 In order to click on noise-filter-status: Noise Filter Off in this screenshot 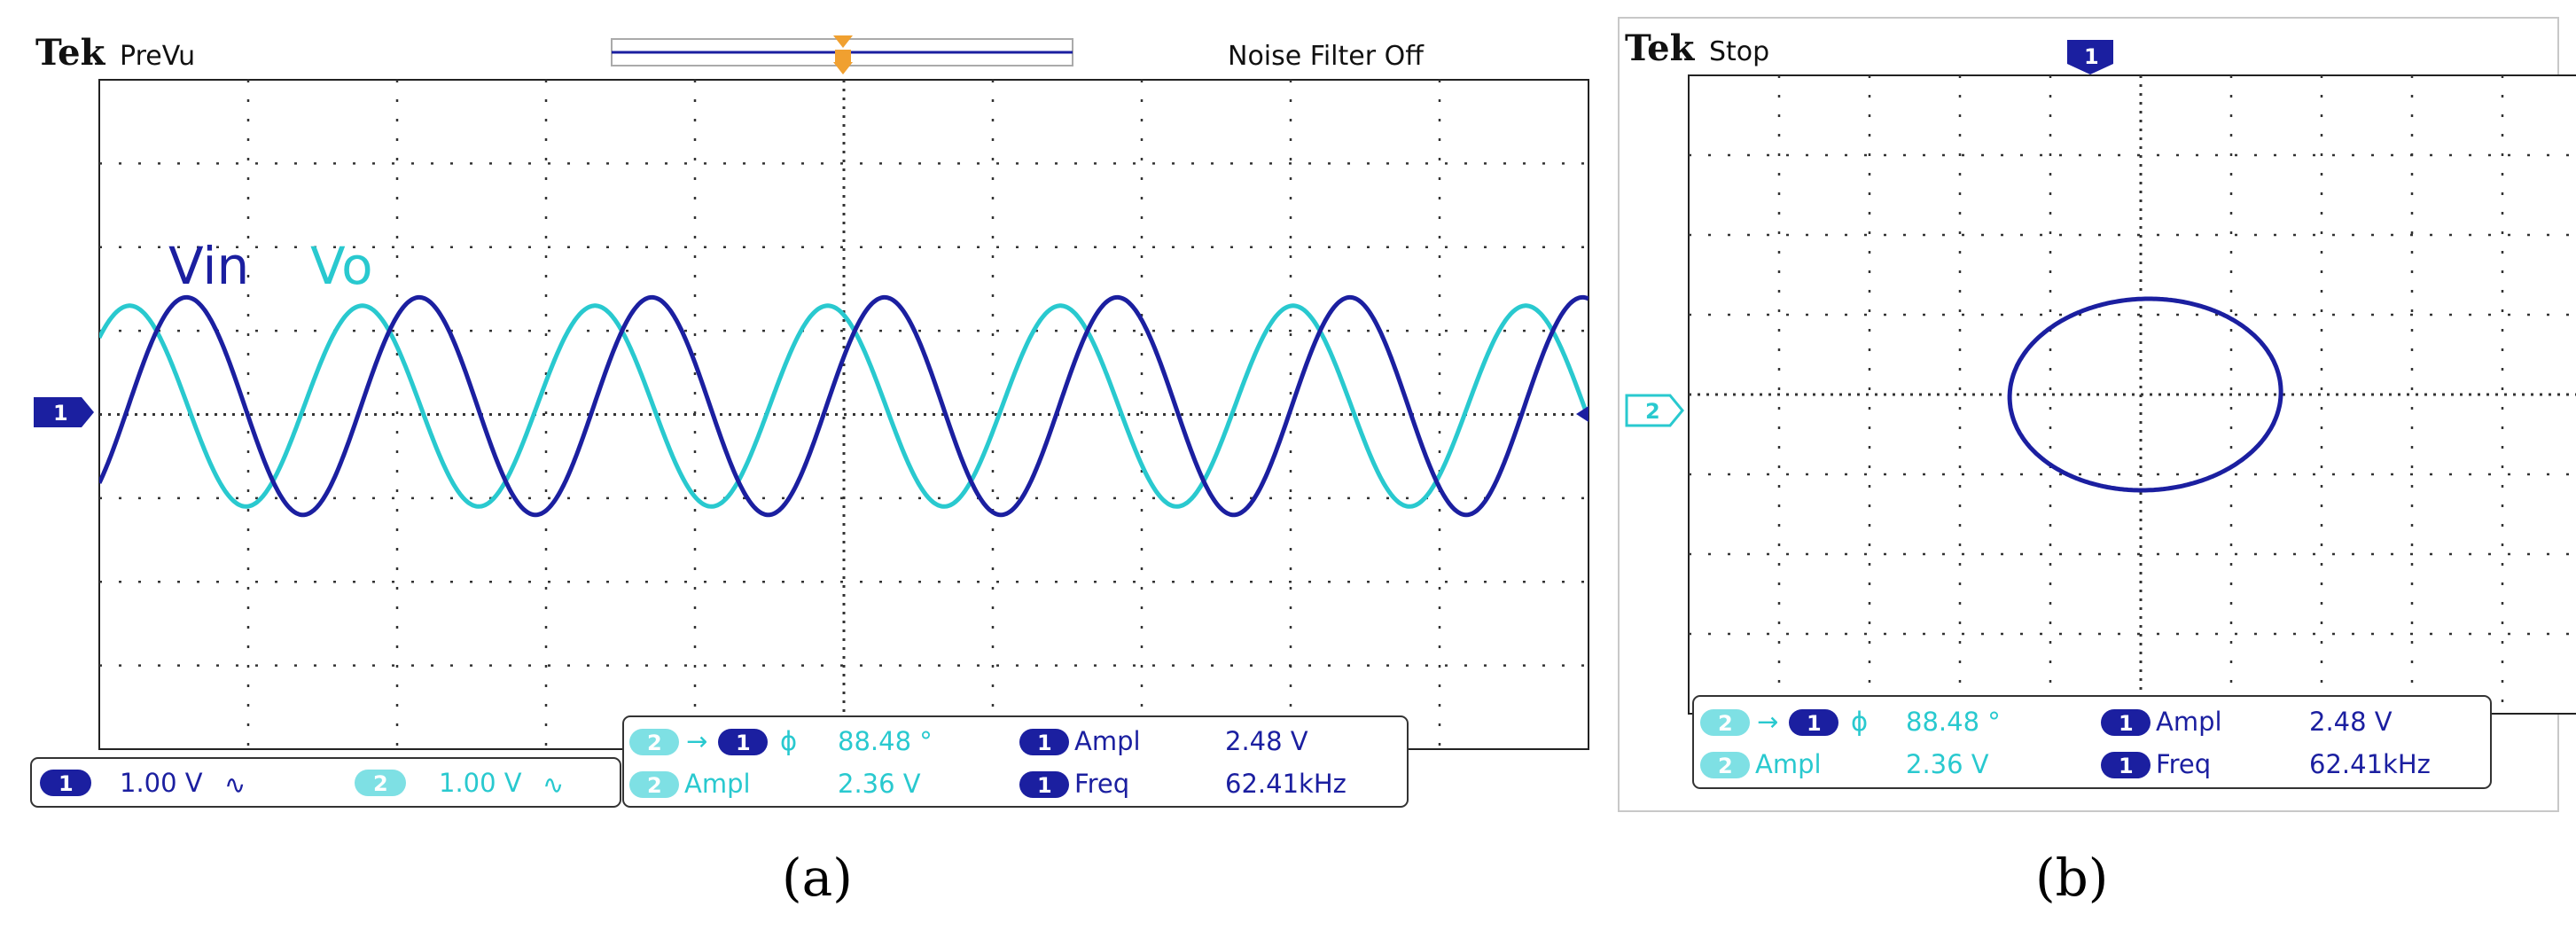, I will do `click(1326, 56)`.